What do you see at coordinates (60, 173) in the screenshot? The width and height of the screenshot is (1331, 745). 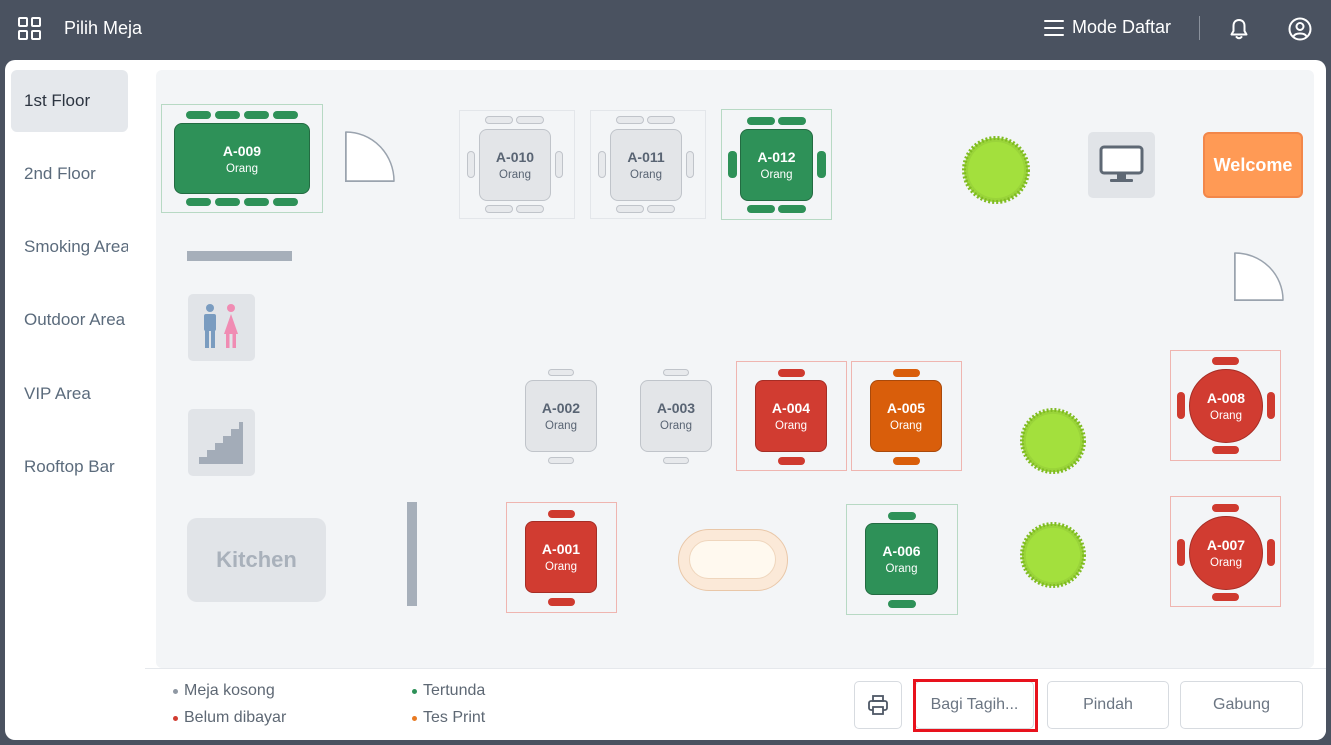 I see `sidebar-item-2nd-floor: 2nd Floor` at bounding box center [60, 173].